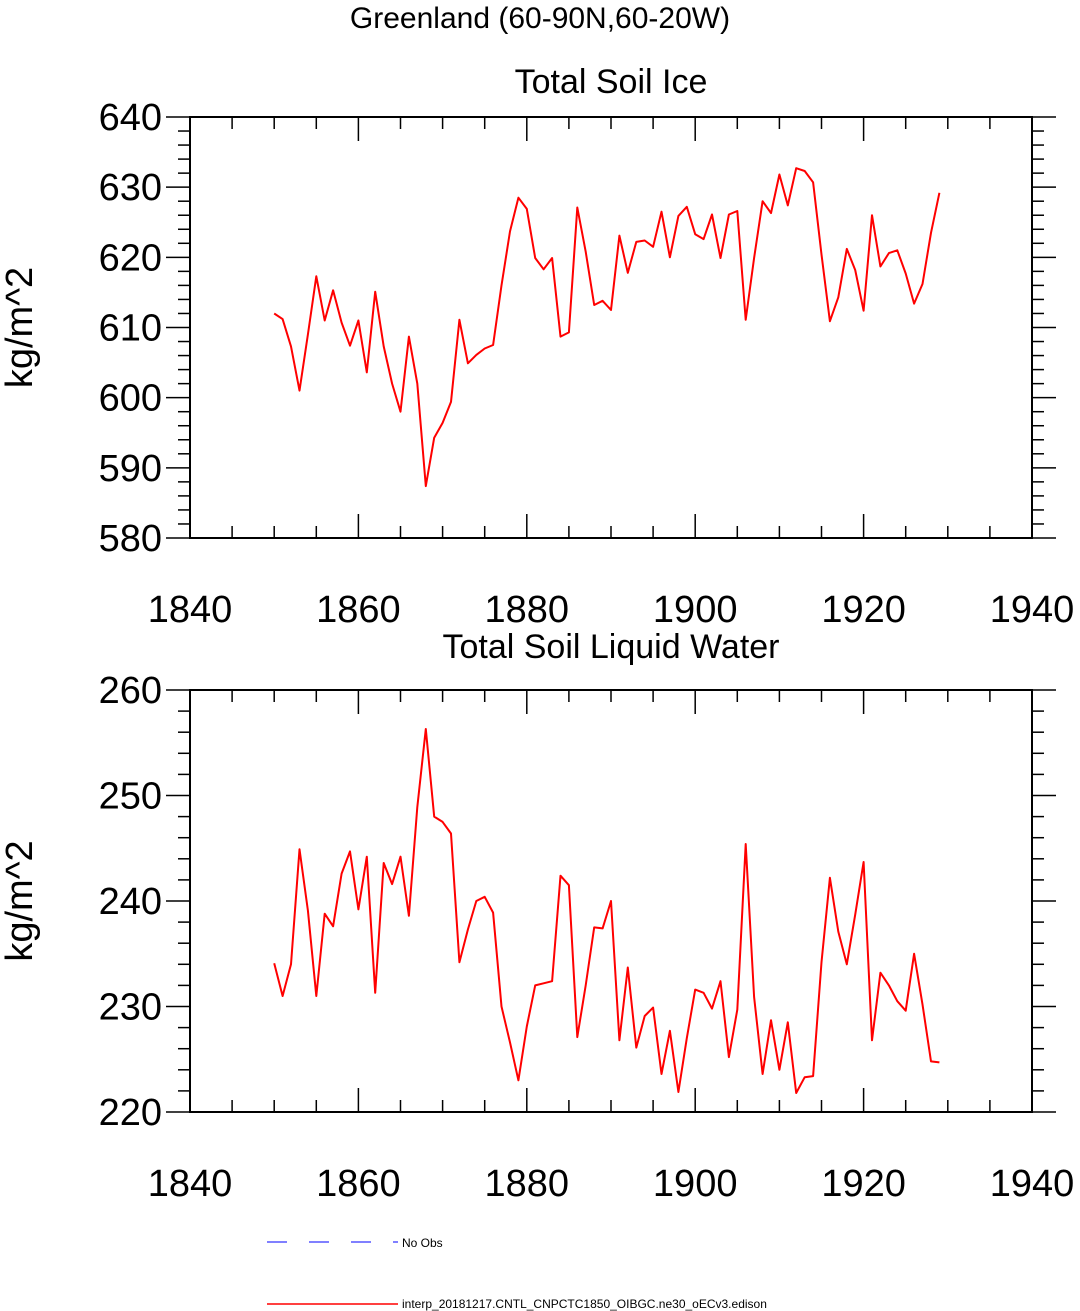 Image resolution: width=1080 pixels, height=1311 pixels. I want to click on y-tick-label: 600, so click(130, 399).